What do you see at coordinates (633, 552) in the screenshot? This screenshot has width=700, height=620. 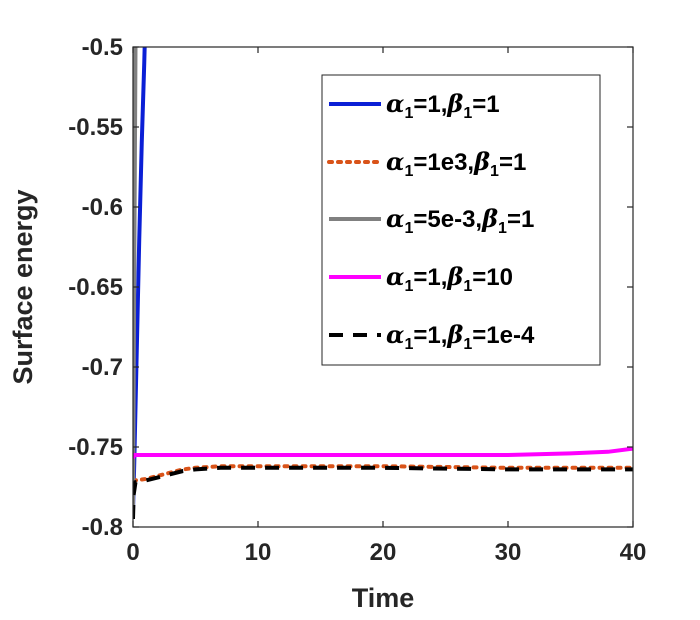 I see `x-tick-label: 40` at bounding box center [633, 552].